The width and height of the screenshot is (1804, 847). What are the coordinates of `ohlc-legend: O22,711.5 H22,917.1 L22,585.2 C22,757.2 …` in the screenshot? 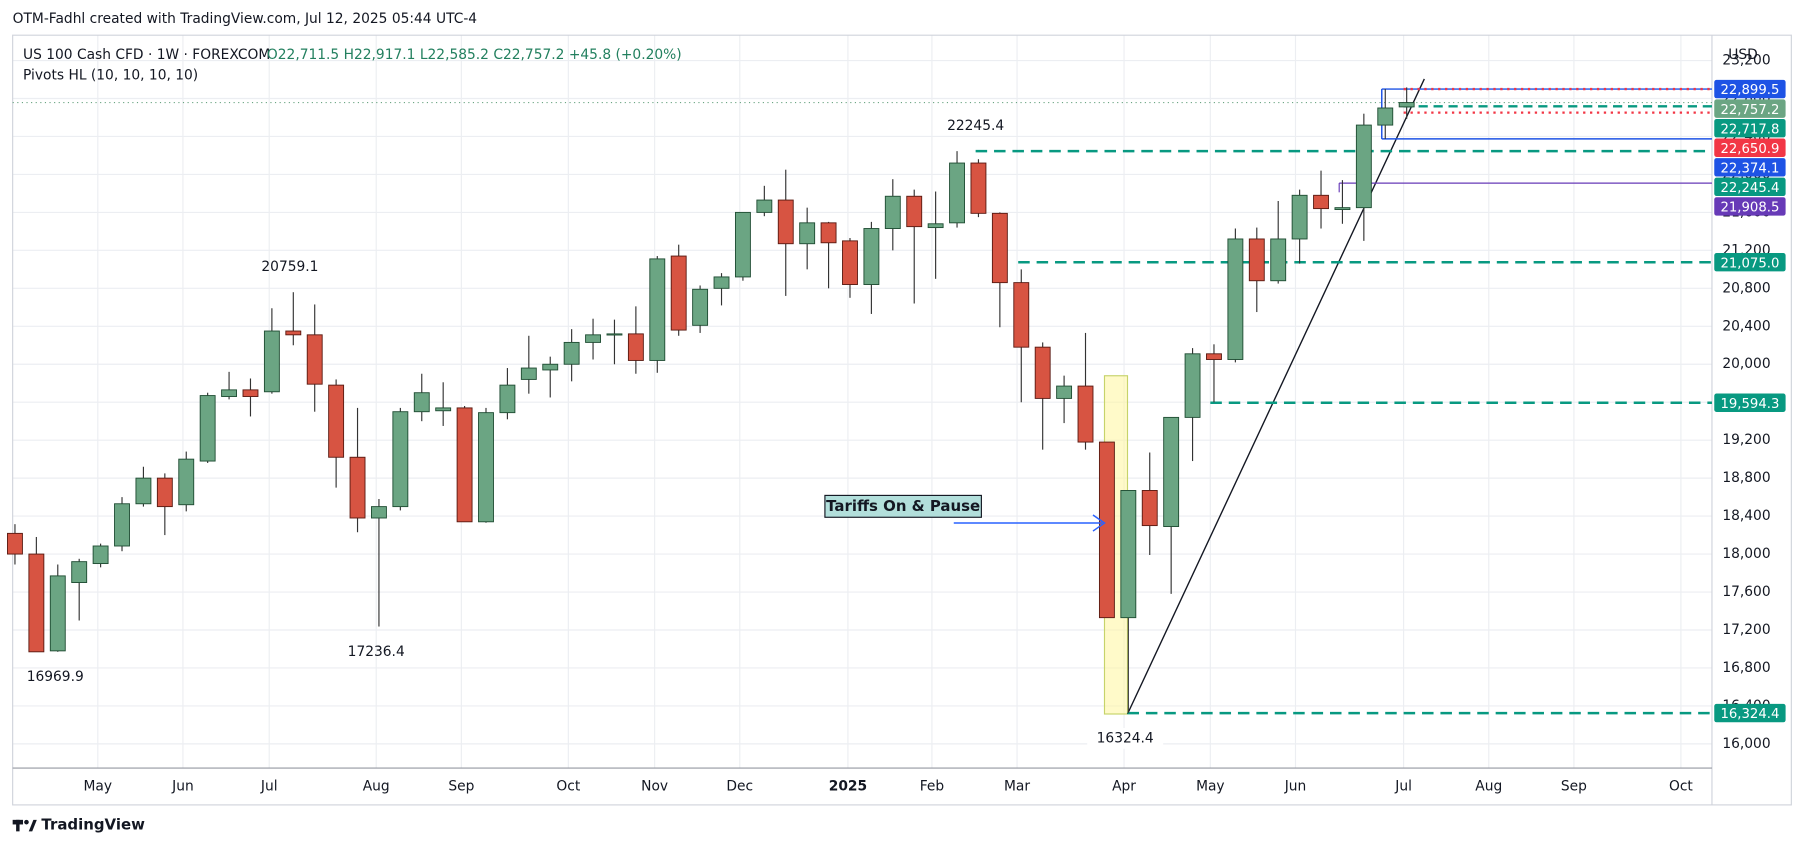 It's located at (474, 55).